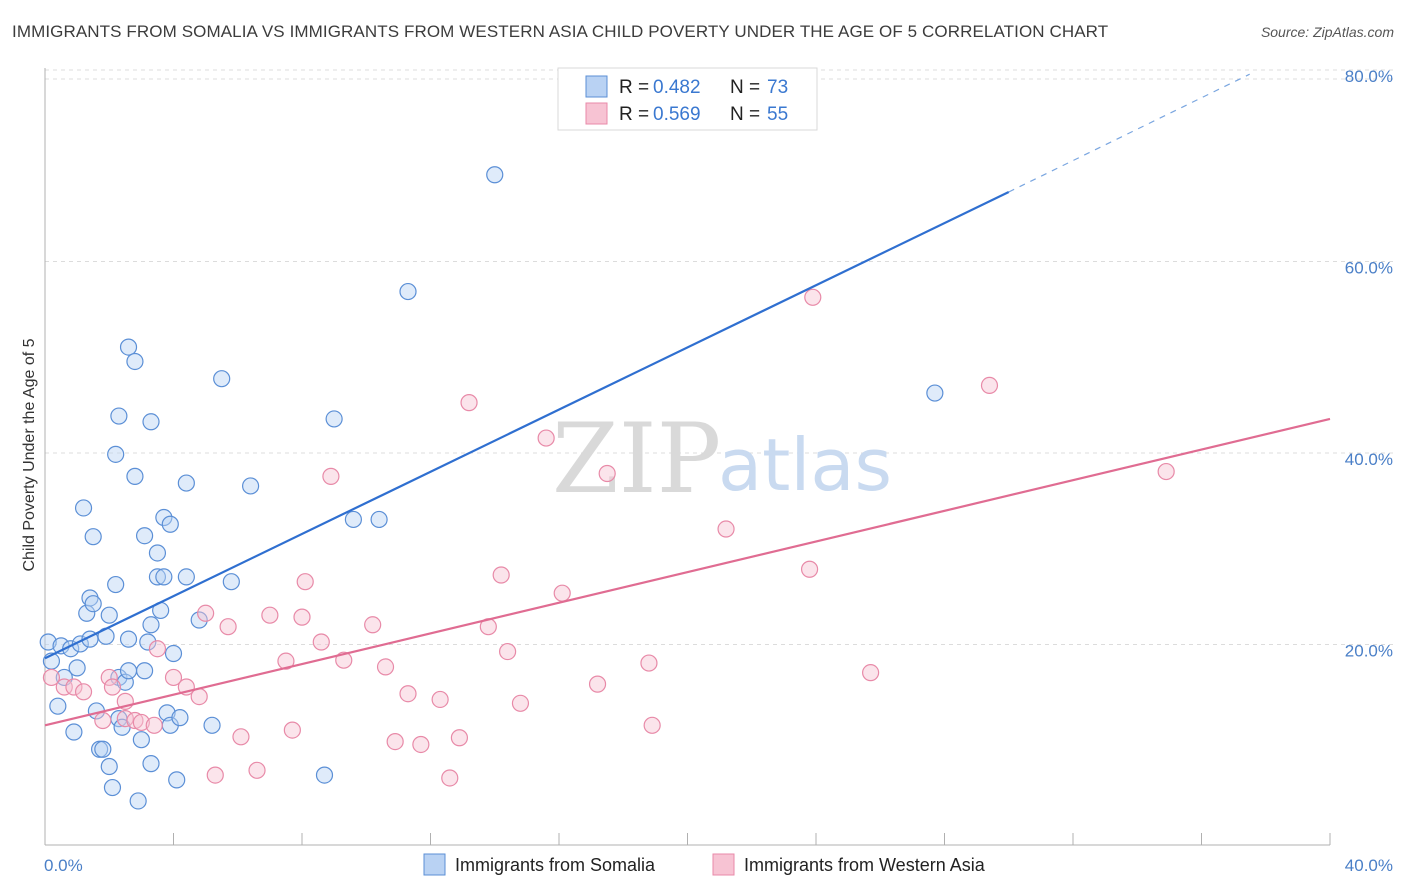 Image resolution: width=1406 pixels, height=892 pixels. What do you see at coordinates (634, 114) in the screenshot?
I see `legend-r-label-western-asia: R =` at bounding box center [634, 114].